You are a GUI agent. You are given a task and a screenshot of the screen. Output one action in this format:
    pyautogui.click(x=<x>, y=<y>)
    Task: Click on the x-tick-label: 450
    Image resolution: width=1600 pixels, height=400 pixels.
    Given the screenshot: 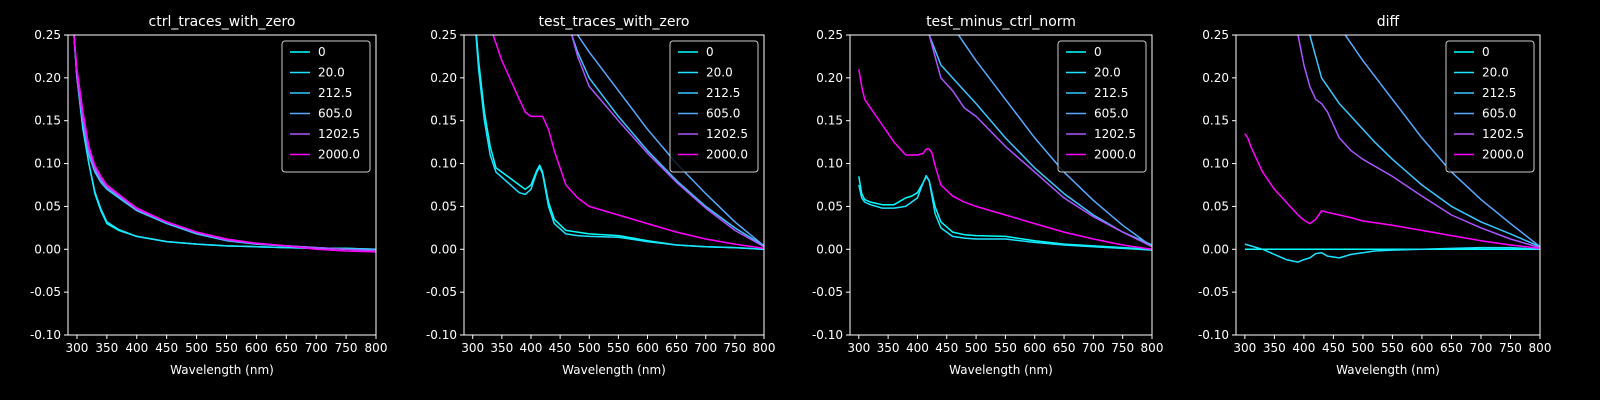 What is the action you would take?
    pyautogui.click(x=560, y=348)
    